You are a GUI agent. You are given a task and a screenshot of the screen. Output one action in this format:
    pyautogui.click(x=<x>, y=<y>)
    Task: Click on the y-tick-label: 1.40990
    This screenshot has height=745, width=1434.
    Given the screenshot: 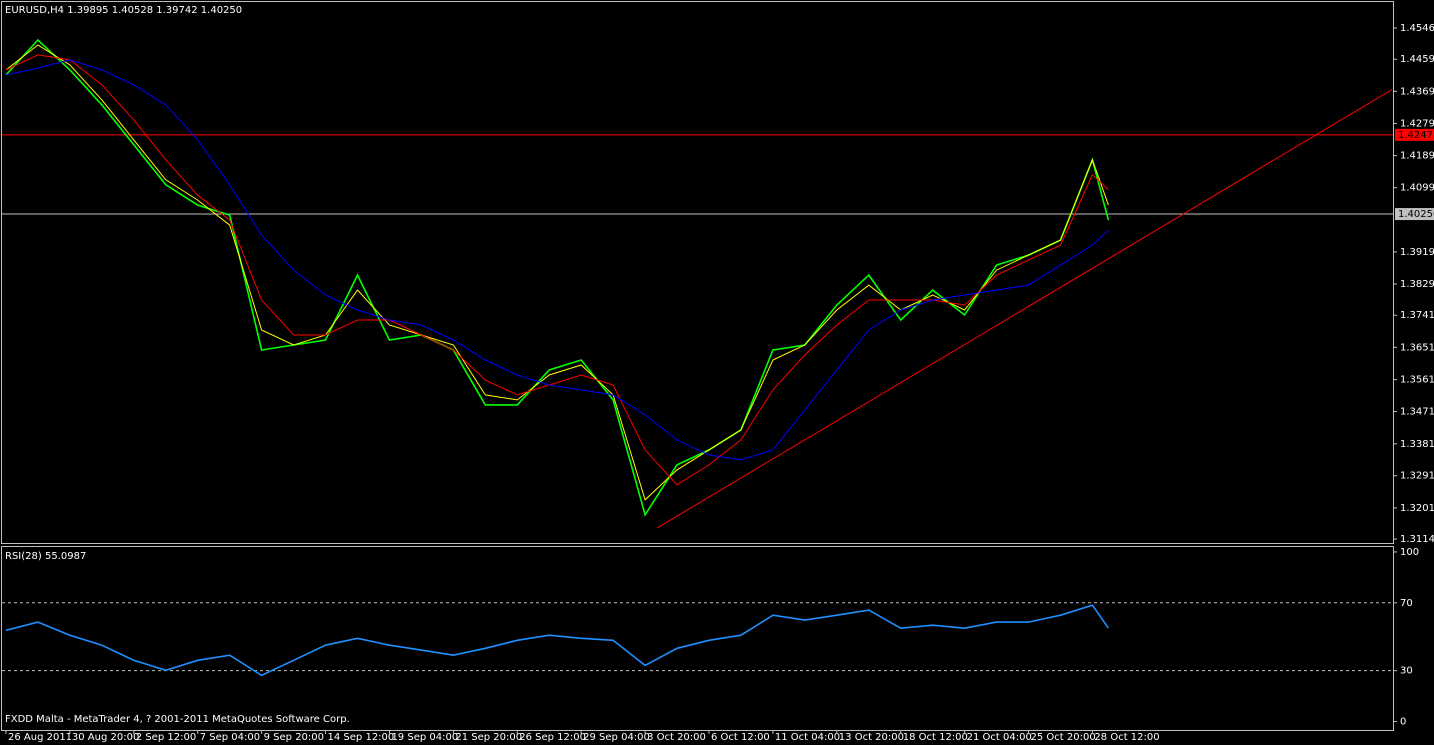 What is the action you would take?
    pyautogui.click(x=1417, y=188)
    